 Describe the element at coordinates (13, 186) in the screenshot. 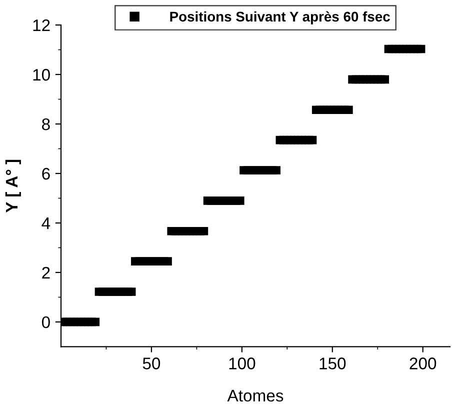

I see `y-axis-title: Y [ A° ]` at that location.